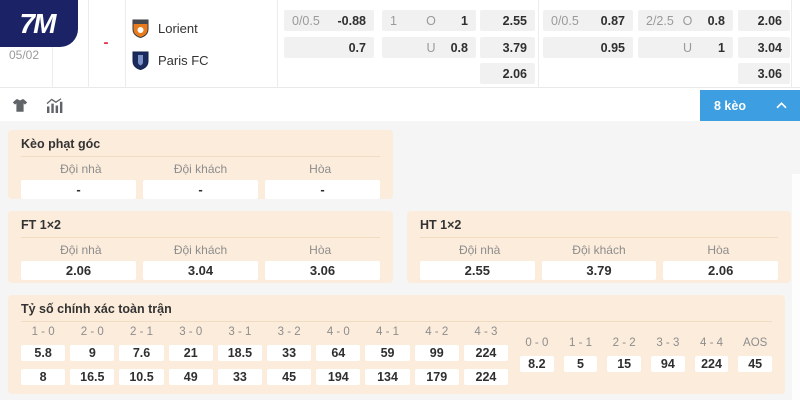 The width and height of the screenshot is (800, 400). Describe the element at coordinates (387, 377) in the screenshot. I see `score-odds: 134` at that location.